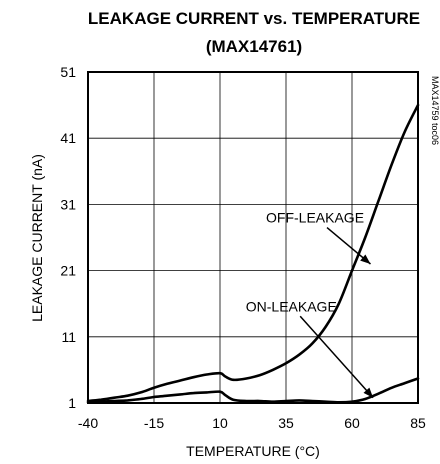  I want to click on y-tick-label: 41, so click(68, 138).